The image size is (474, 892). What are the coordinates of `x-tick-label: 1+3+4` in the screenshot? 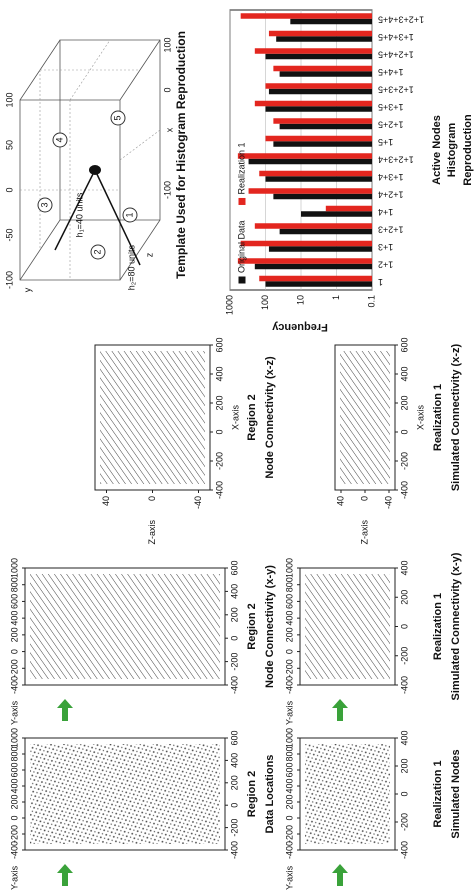 It's located at (391, 177).